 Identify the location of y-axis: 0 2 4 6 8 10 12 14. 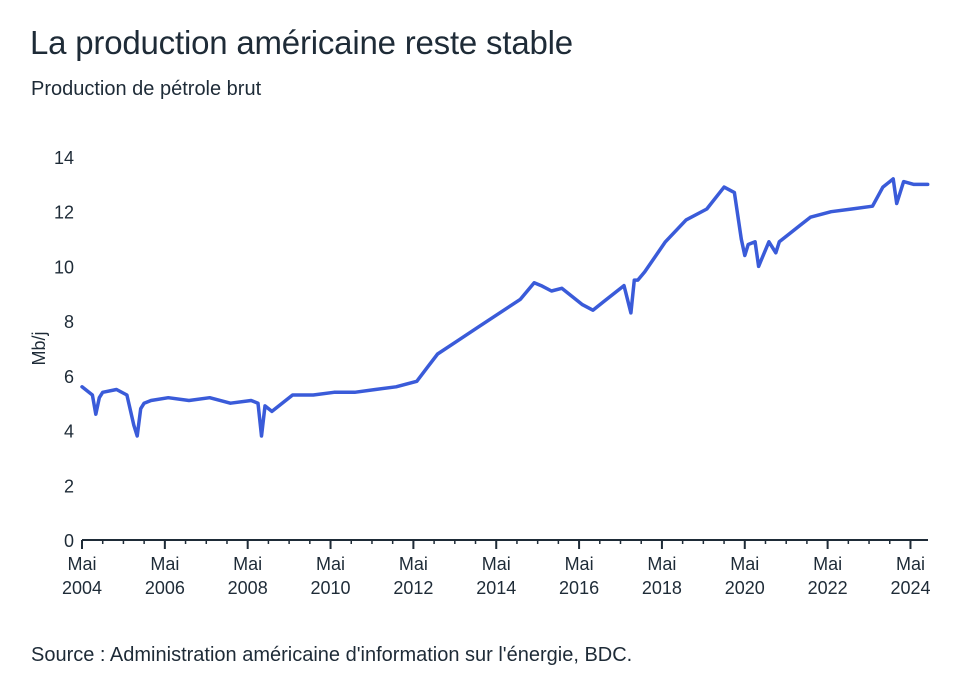
(64, 349).